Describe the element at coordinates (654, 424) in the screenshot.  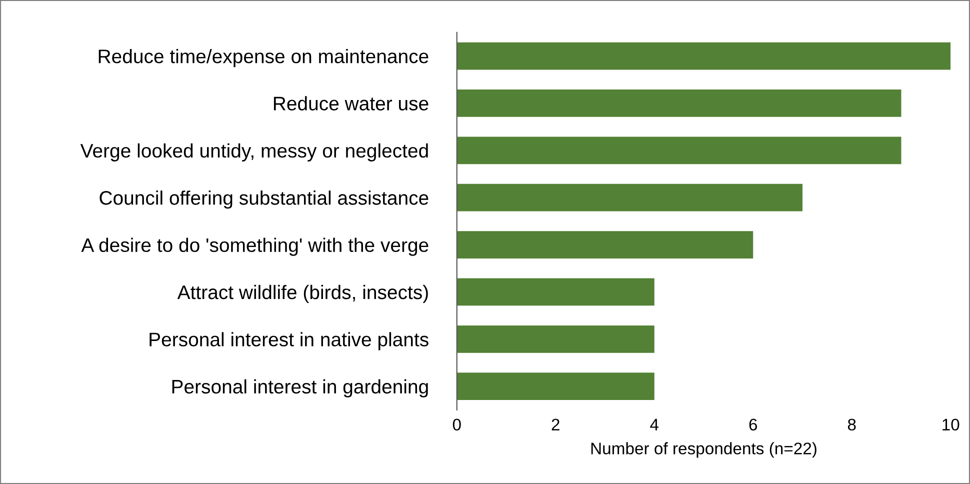
I see `x-tick-label: 4` at that location.